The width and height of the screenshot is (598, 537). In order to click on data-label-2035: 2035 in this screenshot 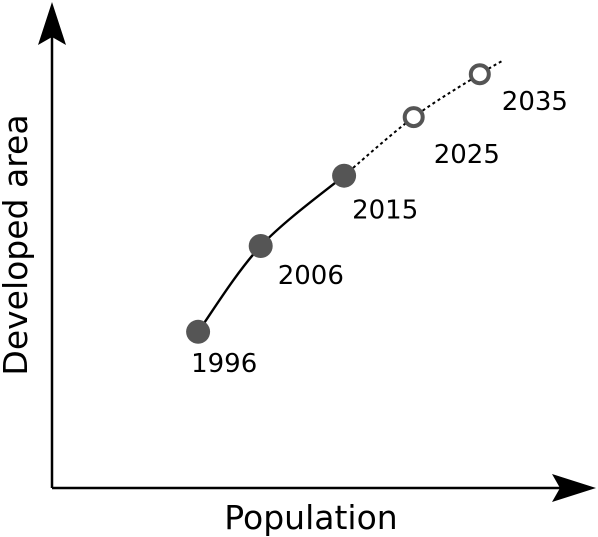, I will do `click(535, 102)`.